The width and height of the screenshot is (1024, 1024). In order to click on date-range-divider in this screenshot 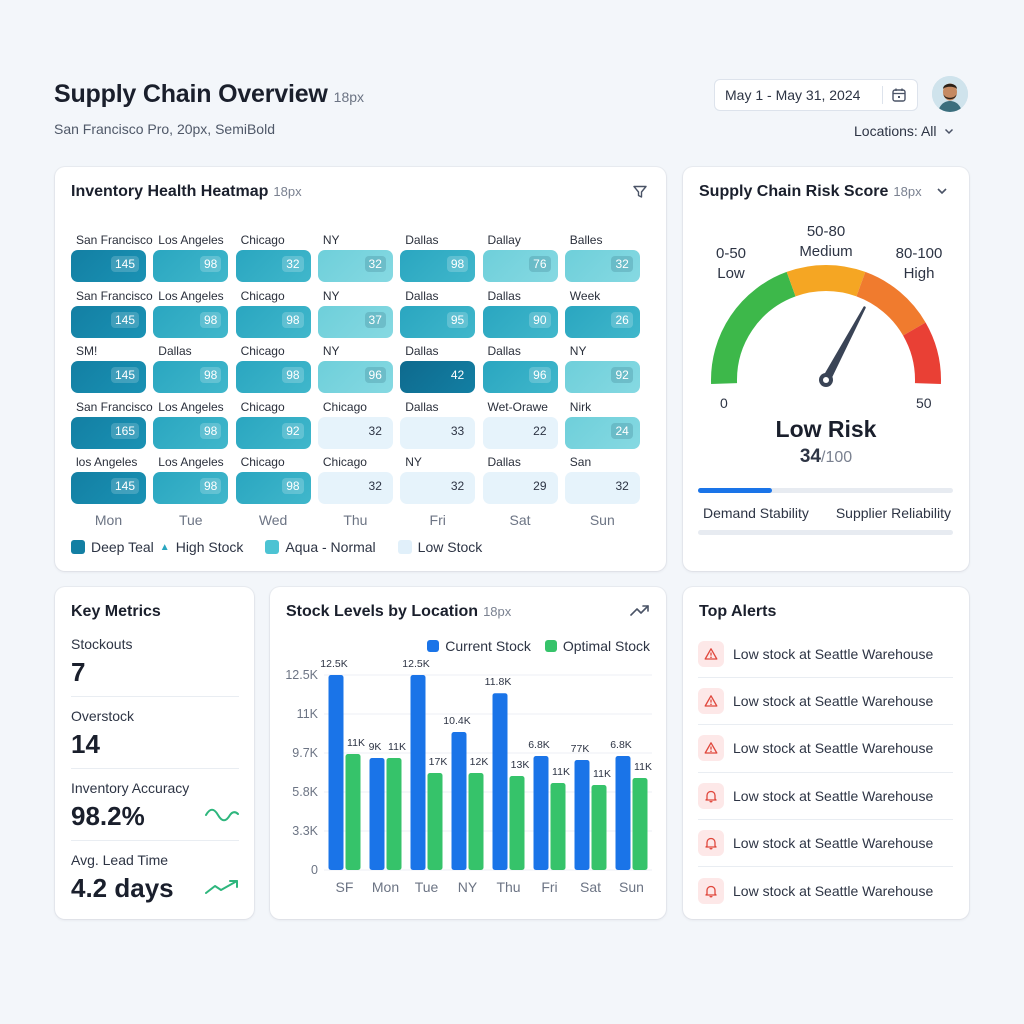, I will do `click(882, 95)`.